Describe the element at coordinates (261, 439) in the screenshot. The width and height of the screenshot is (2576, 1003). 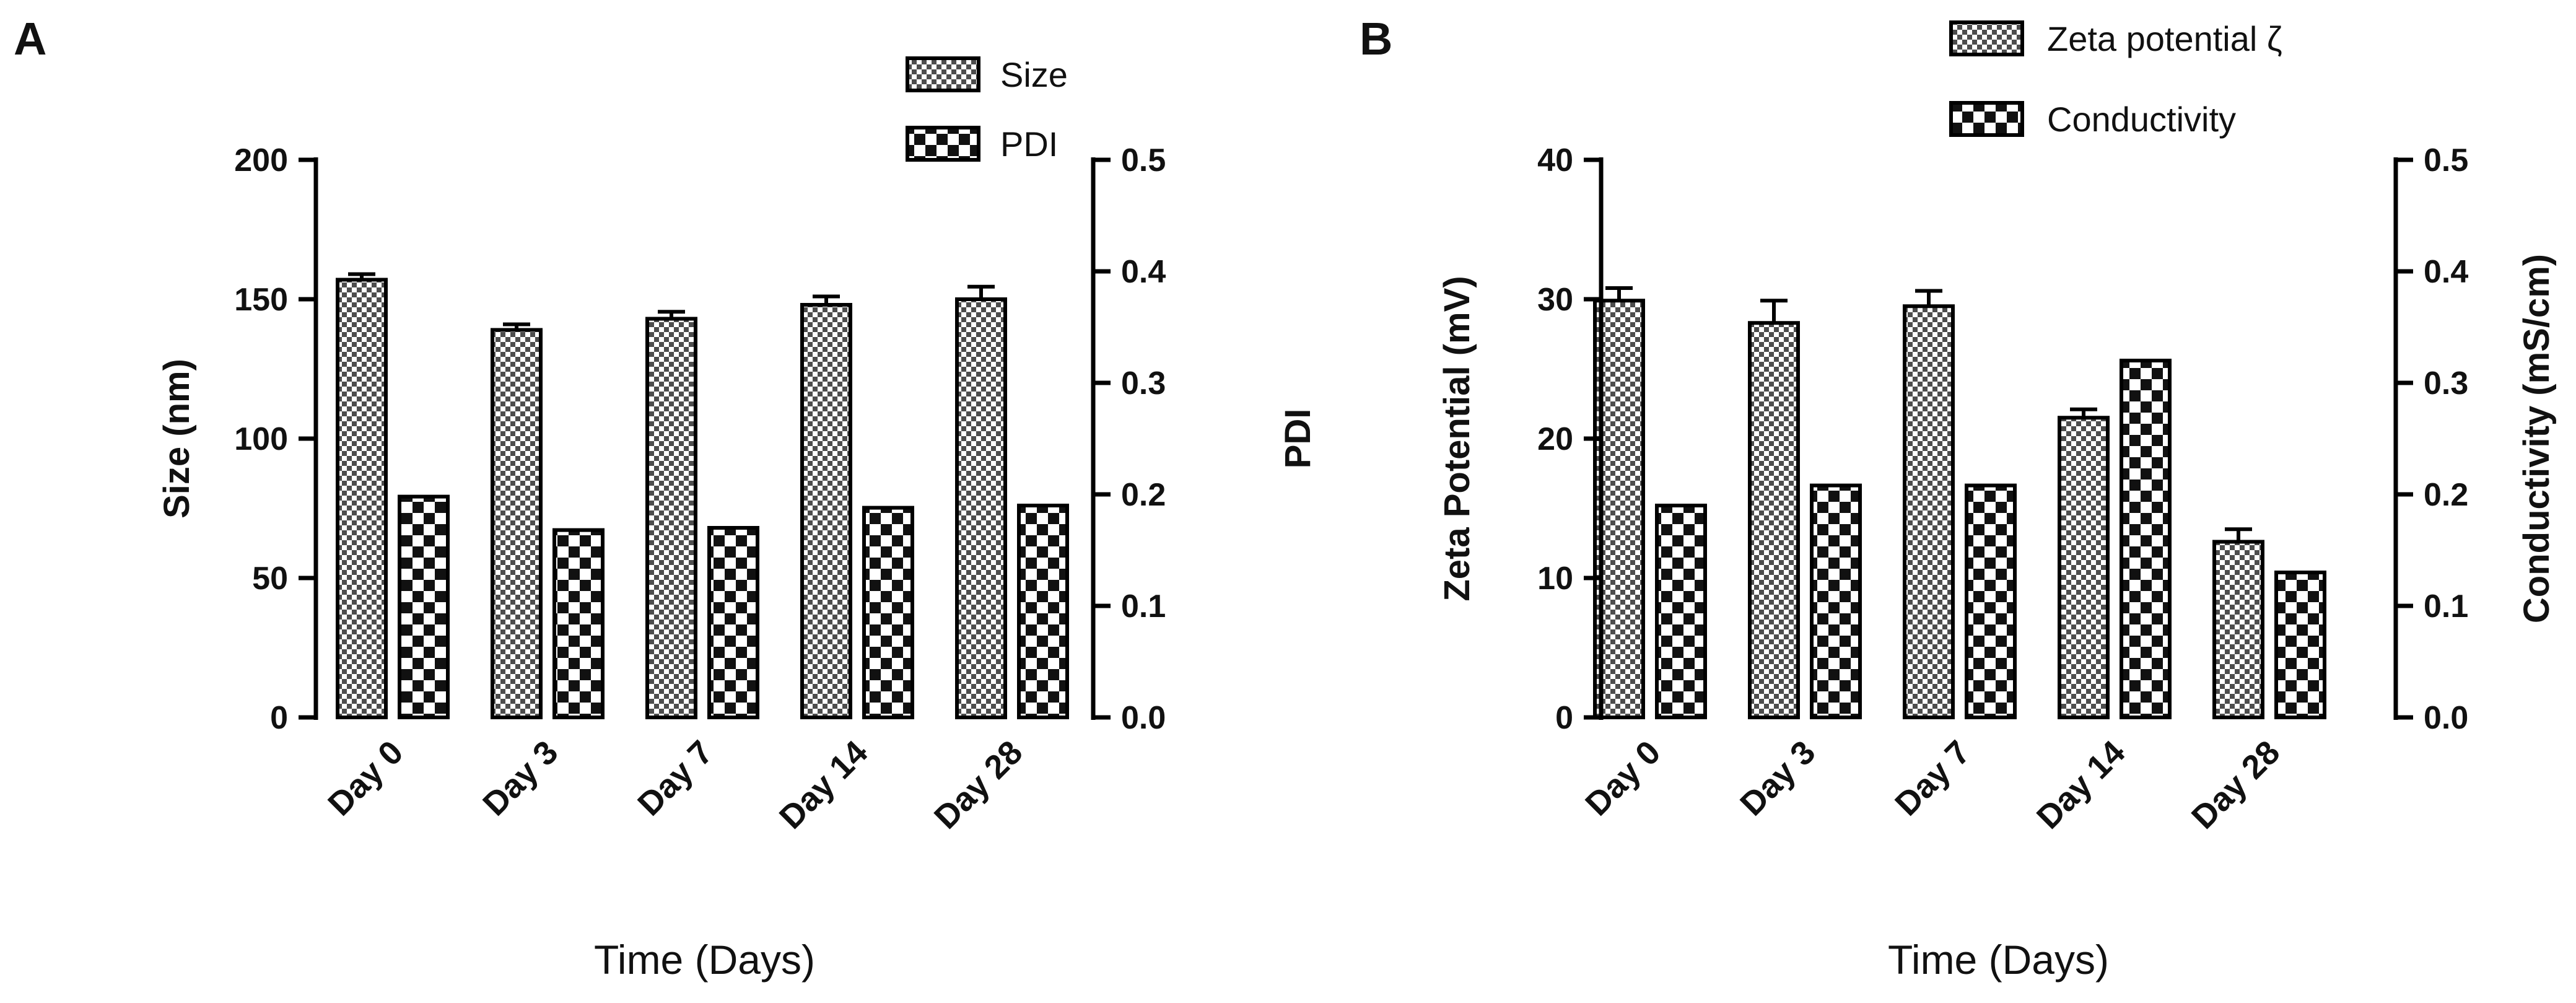
I see `y-tick-label-left: 100` at that location.